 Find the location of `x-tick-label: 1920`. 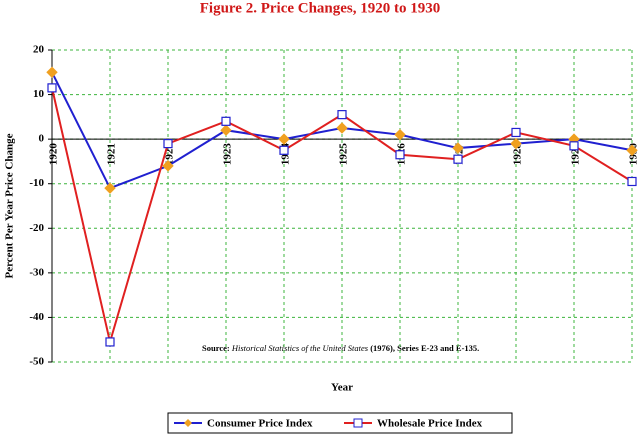

x-tick-label: 1920 is located at coordinates (54, 154).